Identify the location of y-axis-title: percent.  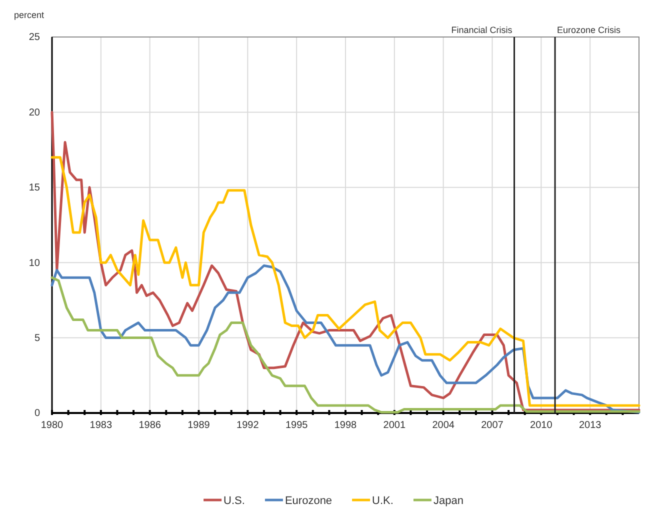
(29, 15).